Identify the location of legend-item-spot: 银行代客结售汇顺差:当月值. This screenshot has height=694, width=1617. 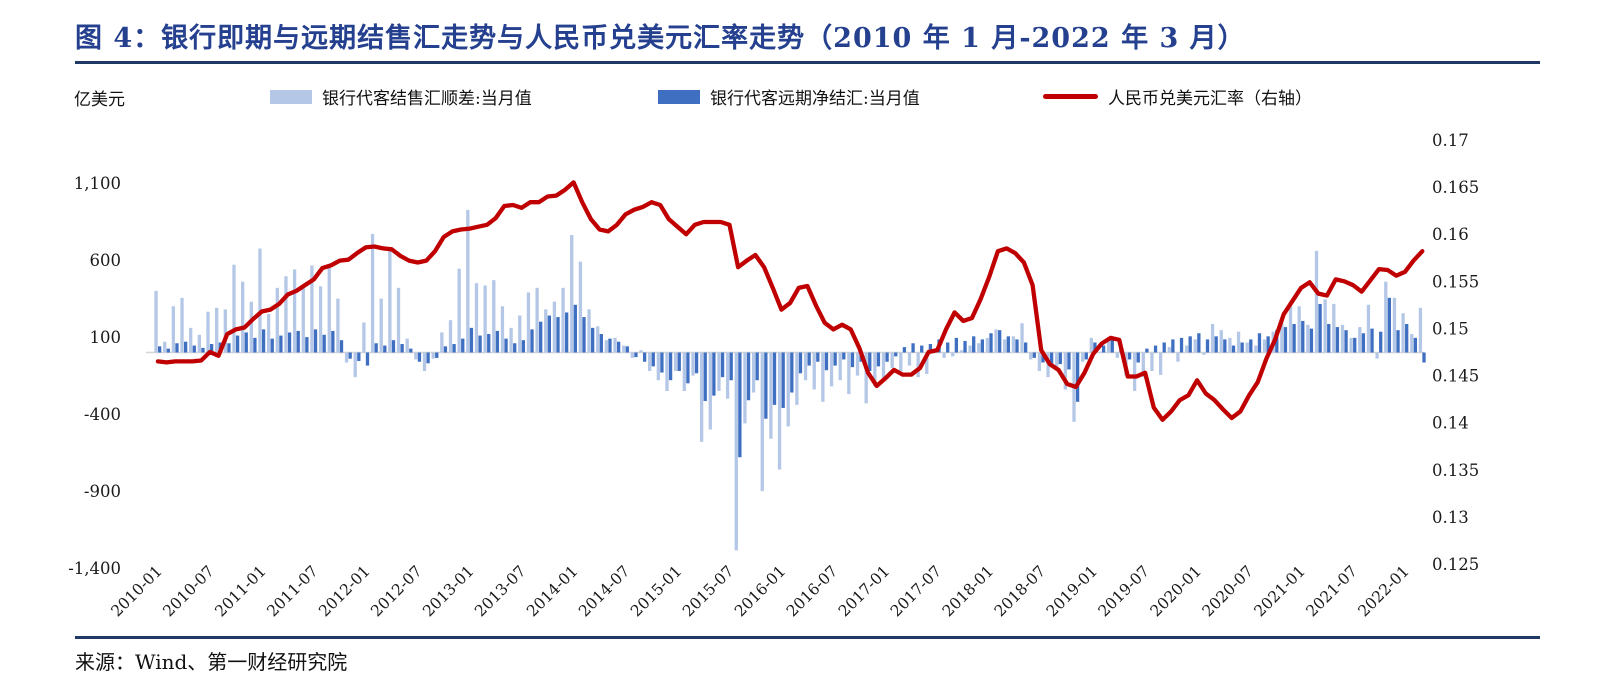
(401, 96).